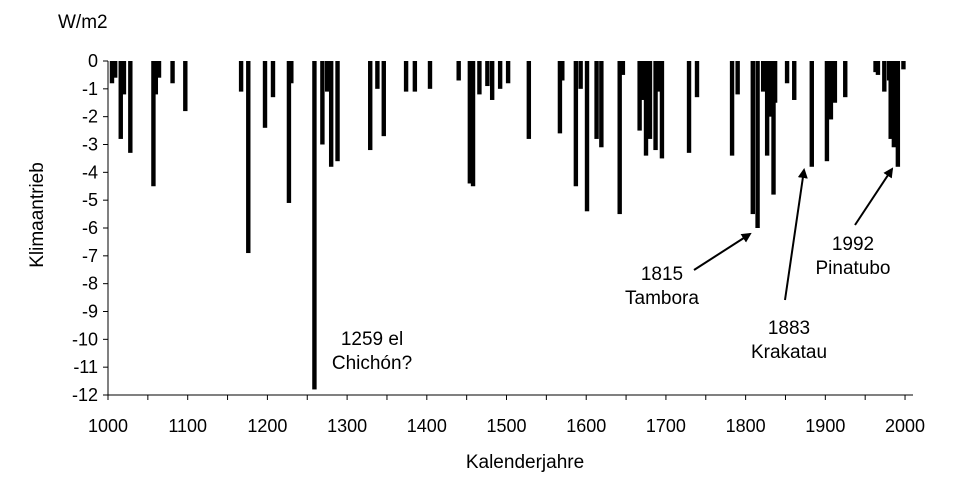  Describe the element at coordinates (427, 426) in the screenshot. I see `x-tick-label: 1400` at that location.